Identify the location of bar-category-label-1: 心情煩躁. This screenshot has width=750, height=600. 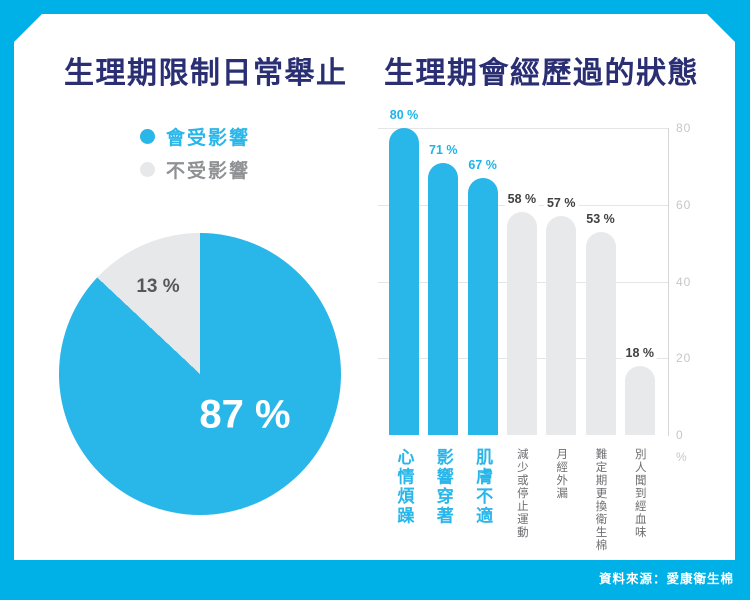
(404, 487).